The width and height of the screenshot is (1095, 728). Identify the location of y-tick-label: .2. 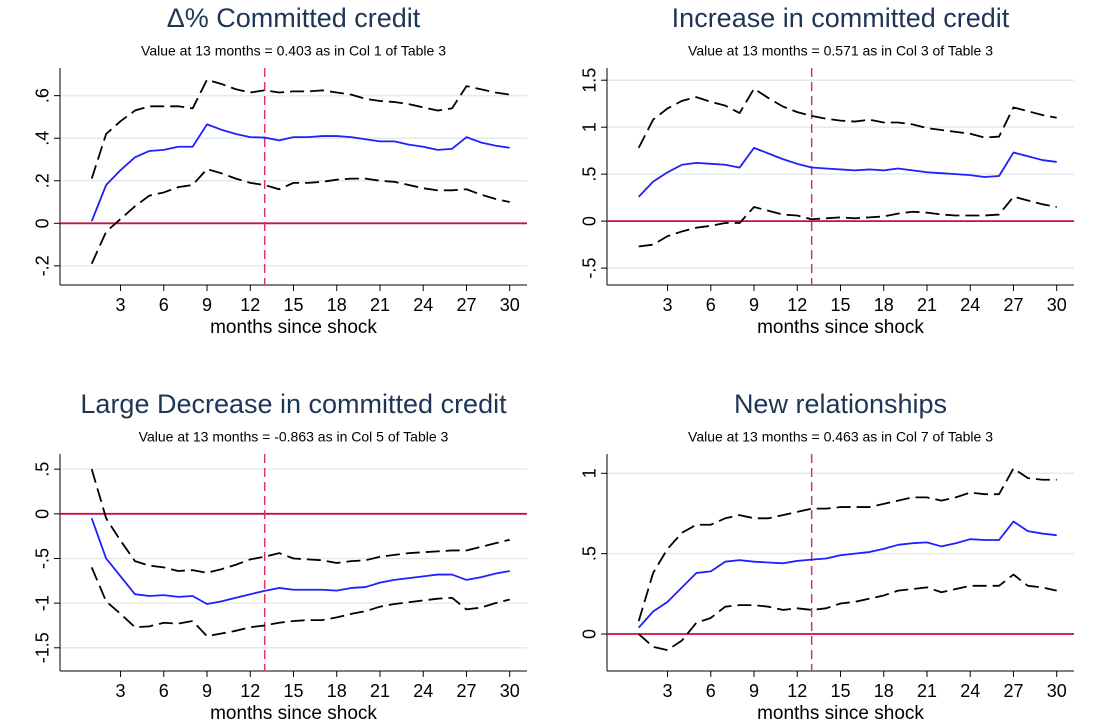
(43, 180).